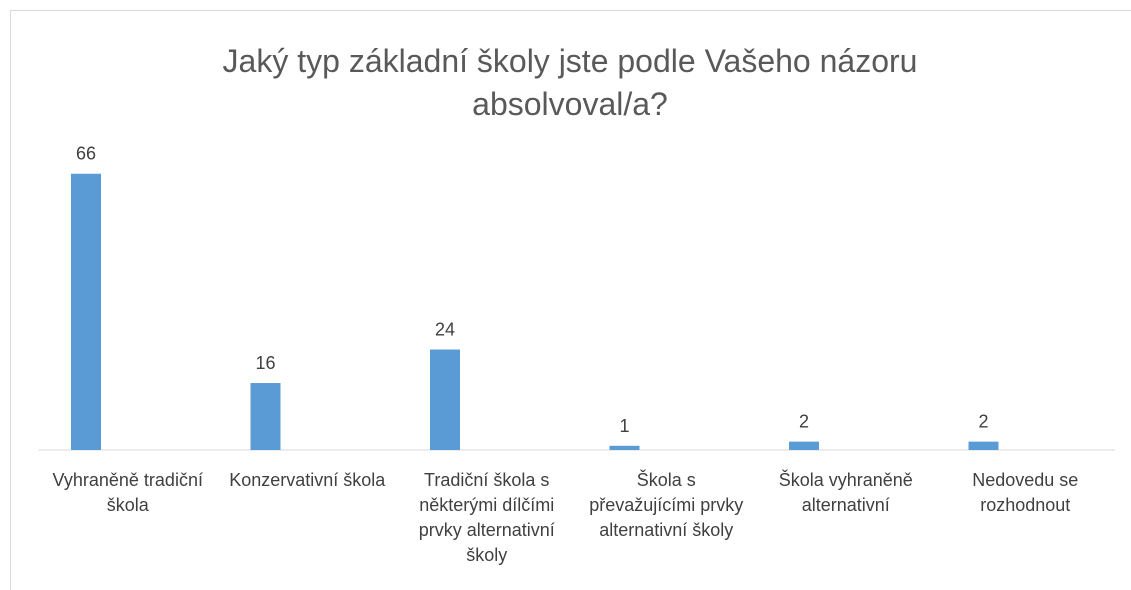 The height and width of the screenshot is (590, 1131). I want to click on x-tick-label: Konzervativní škola, so click(307, 480).